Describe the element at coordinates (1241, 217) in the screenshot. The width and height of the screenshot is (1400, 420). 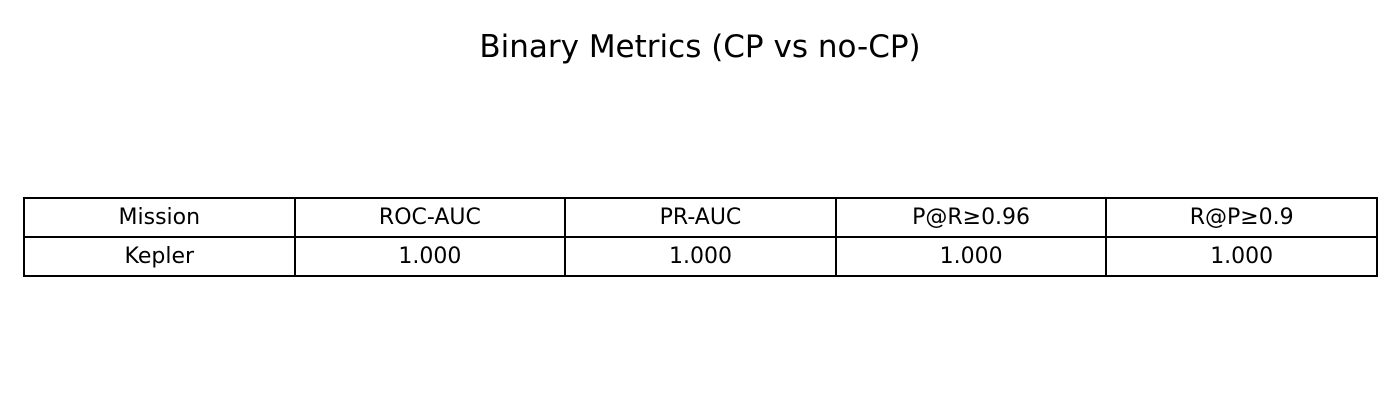
I see `header-cell-recall-at-precision: R@P≥0.9` at that location.